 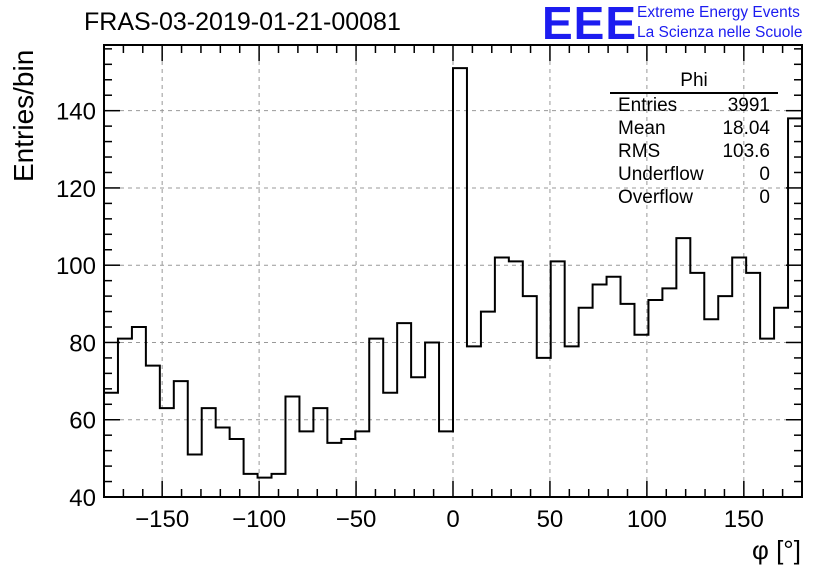 I want to click on logo-line-1: Extreme Energy Events, so click(x=718, y=12).